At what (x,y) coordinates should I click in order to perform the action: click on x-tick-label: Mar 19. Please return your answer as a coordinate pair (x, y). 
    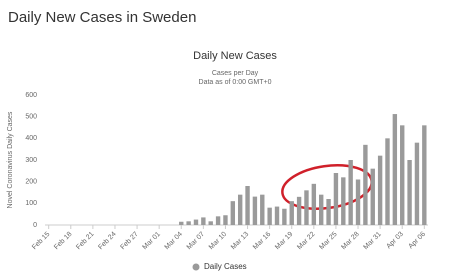
    Looking at the image, I should click on (284, 241).